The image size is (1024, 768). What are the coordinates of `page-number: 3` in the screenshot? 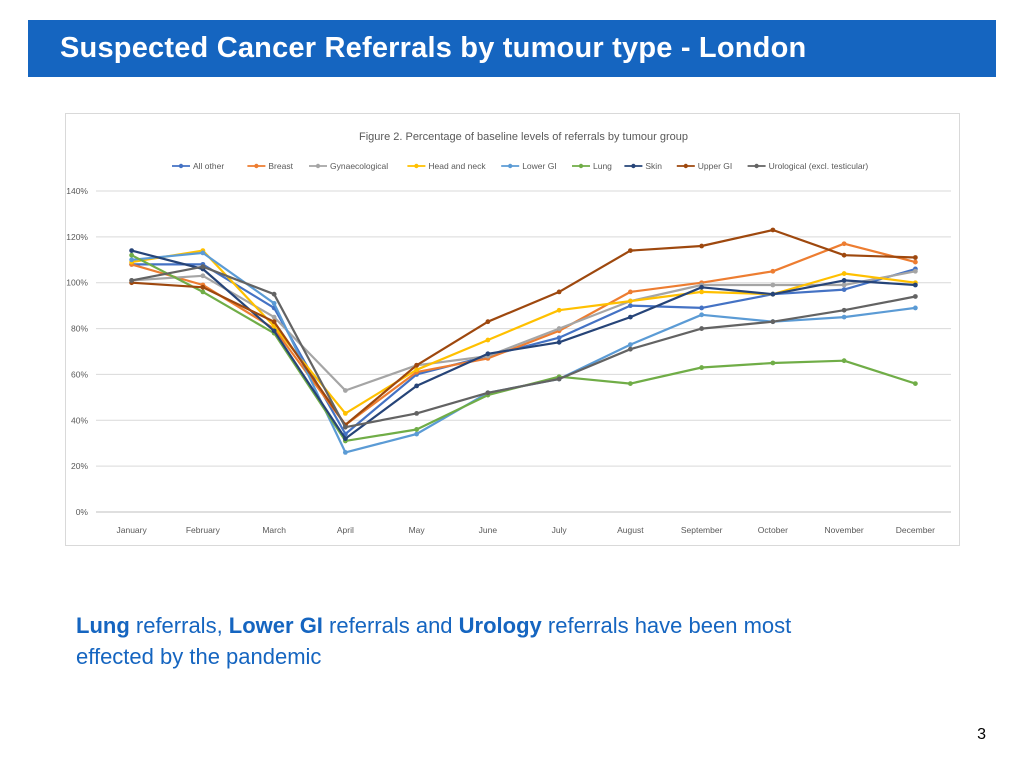 It's located at (981, 734).